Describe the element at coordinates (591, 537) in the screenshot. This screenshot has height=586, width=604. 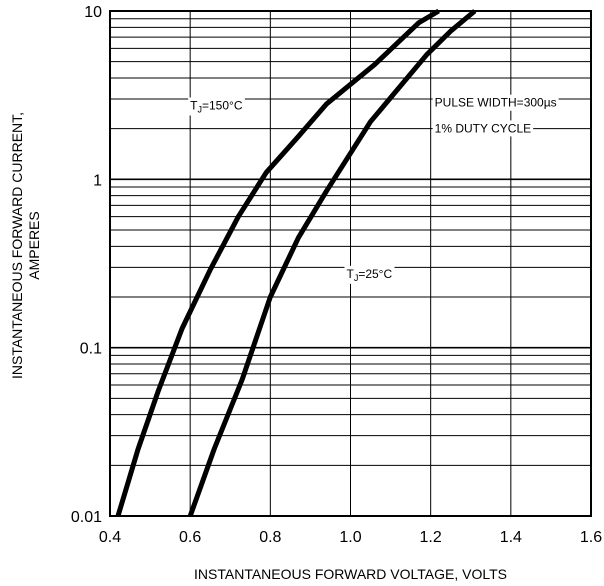
I see `x-tick-label: 1.6` at that location.